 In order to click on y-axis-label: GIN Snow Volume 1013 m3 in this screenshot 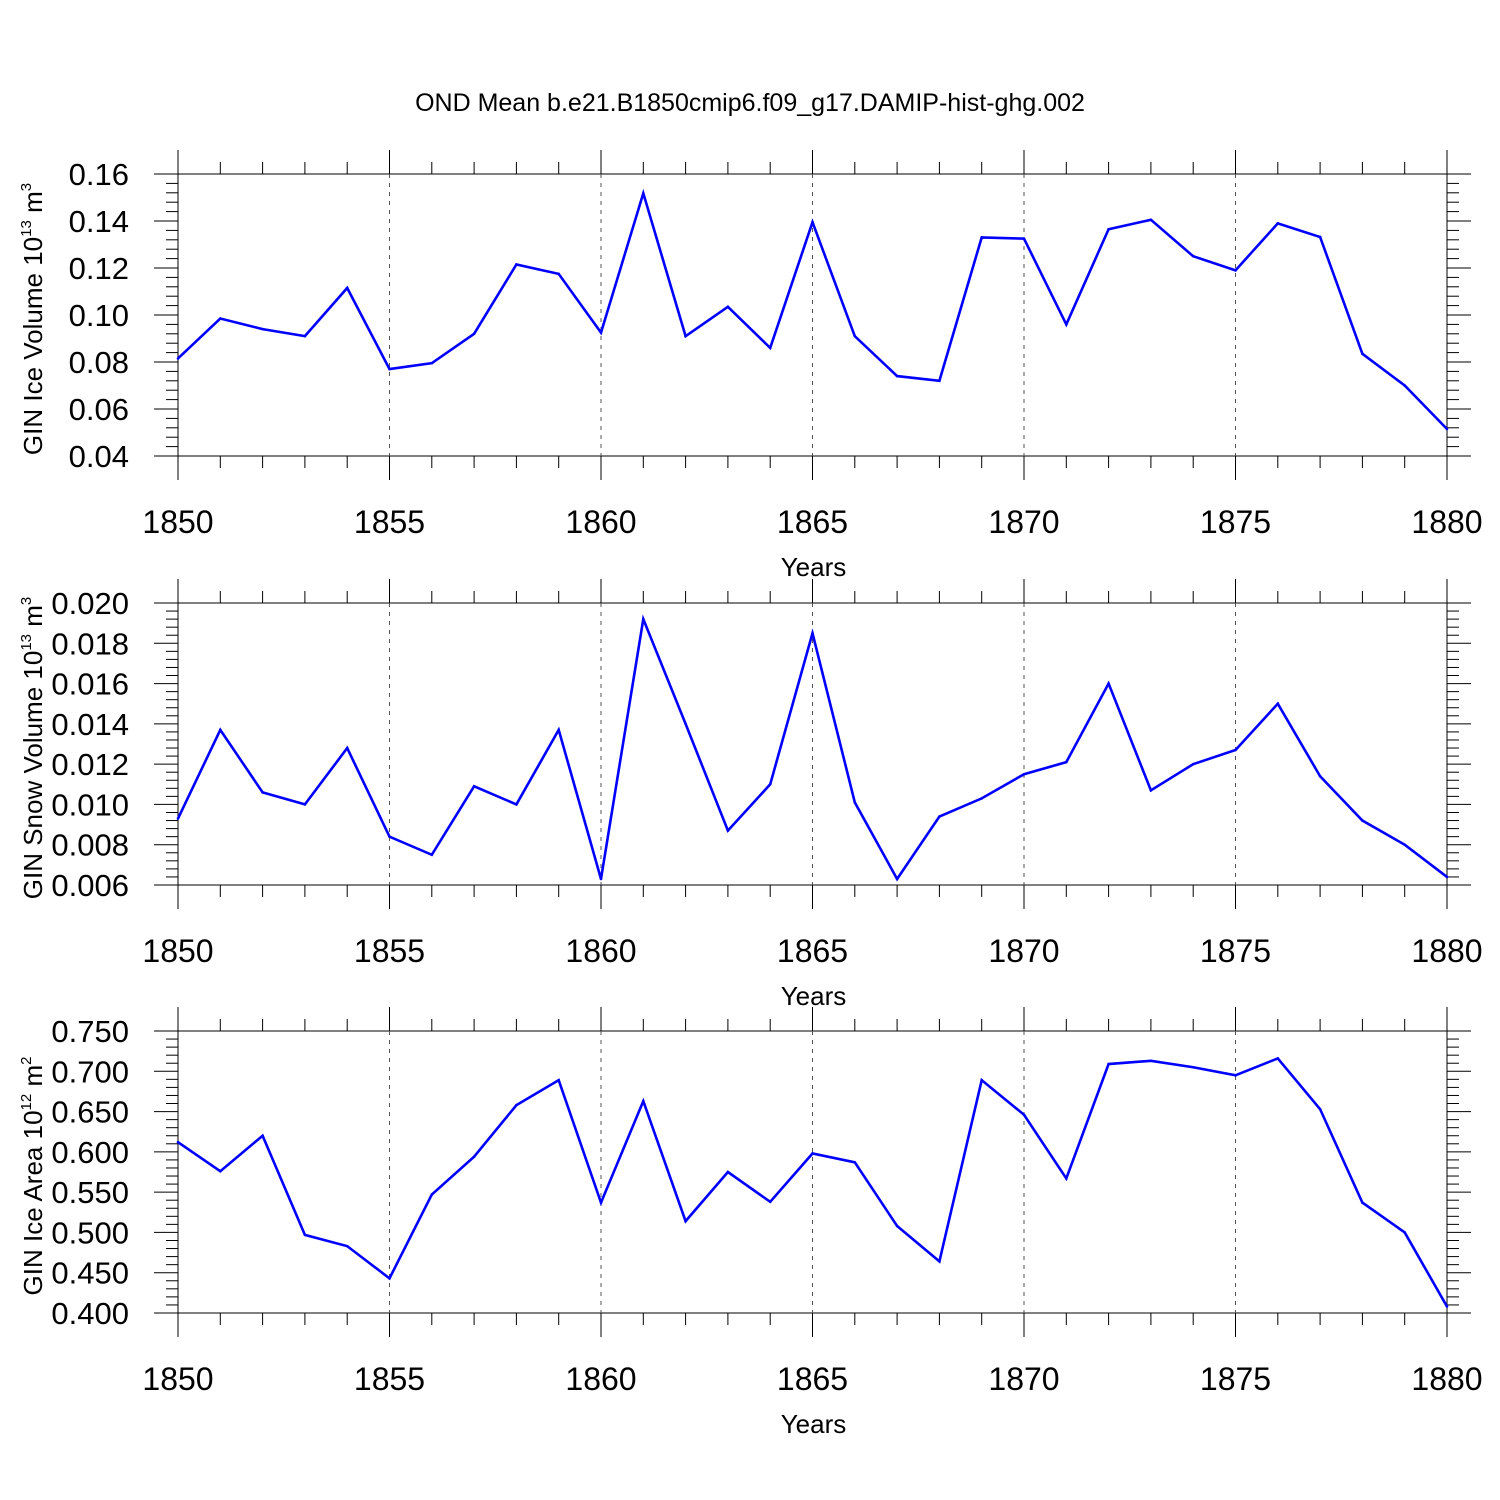, I will do `click(33, 748)`.